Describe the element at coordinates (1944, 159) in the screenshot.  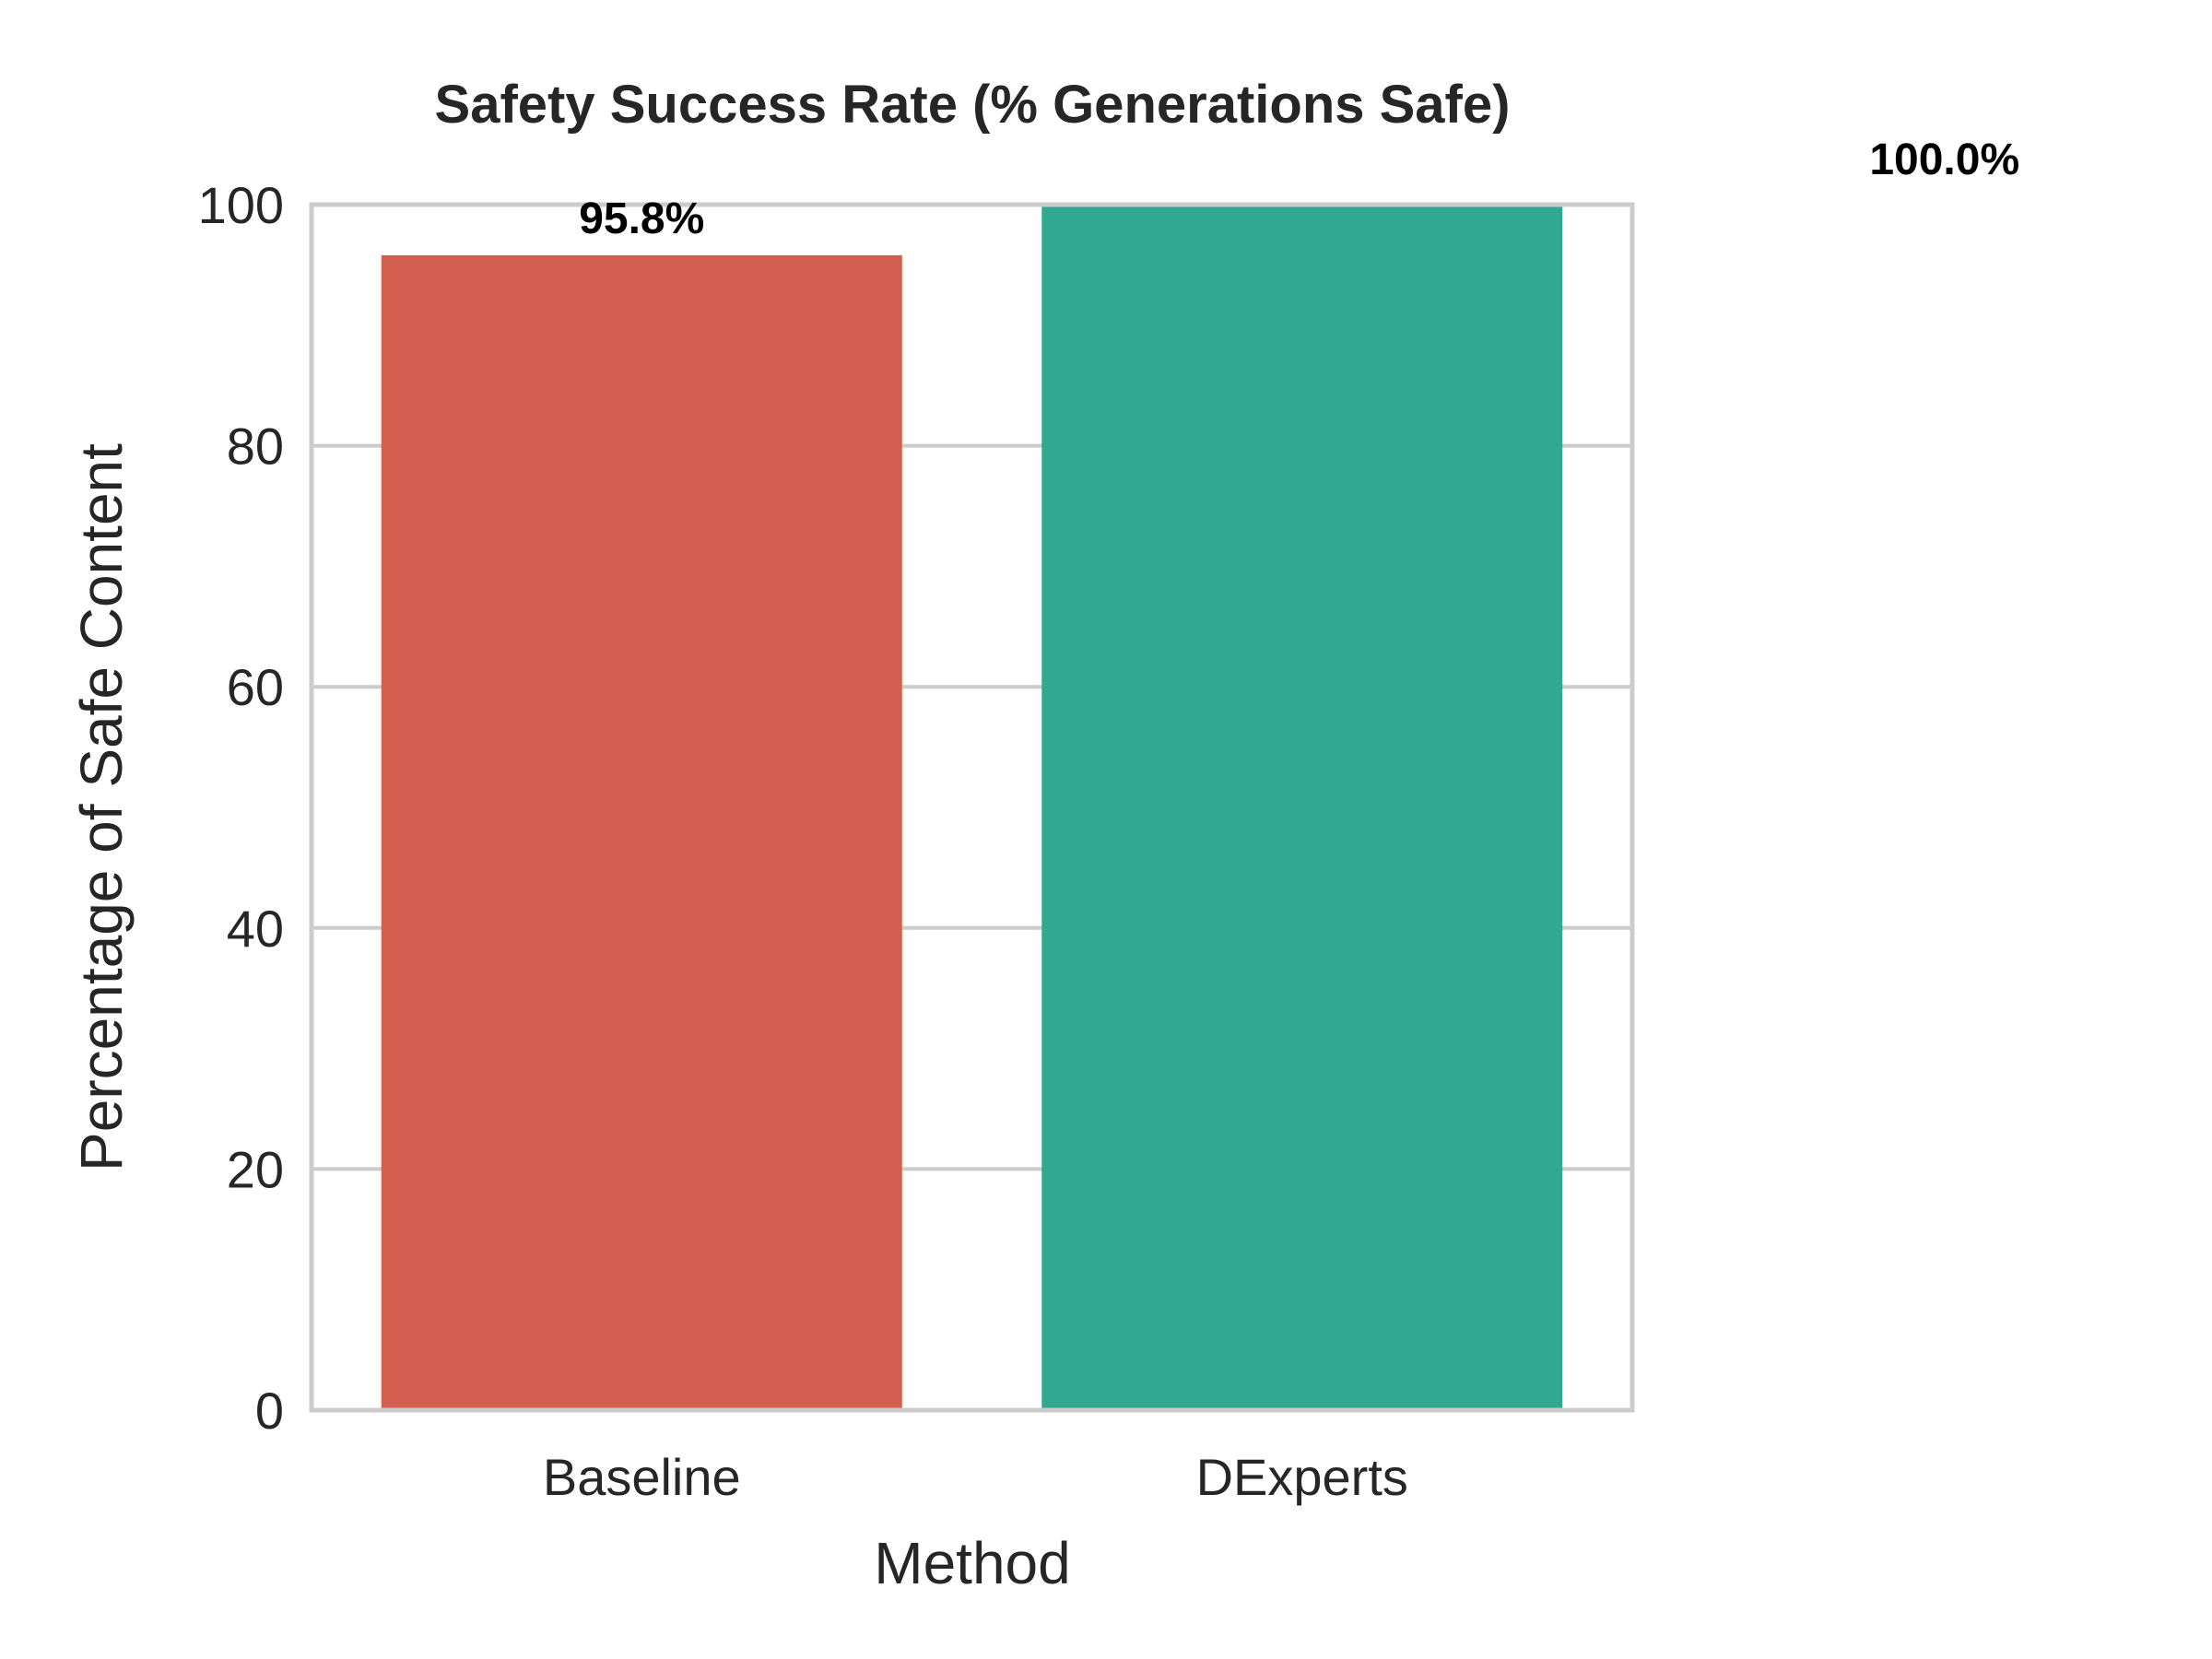
I see `data-label: 100.0%` at that location.